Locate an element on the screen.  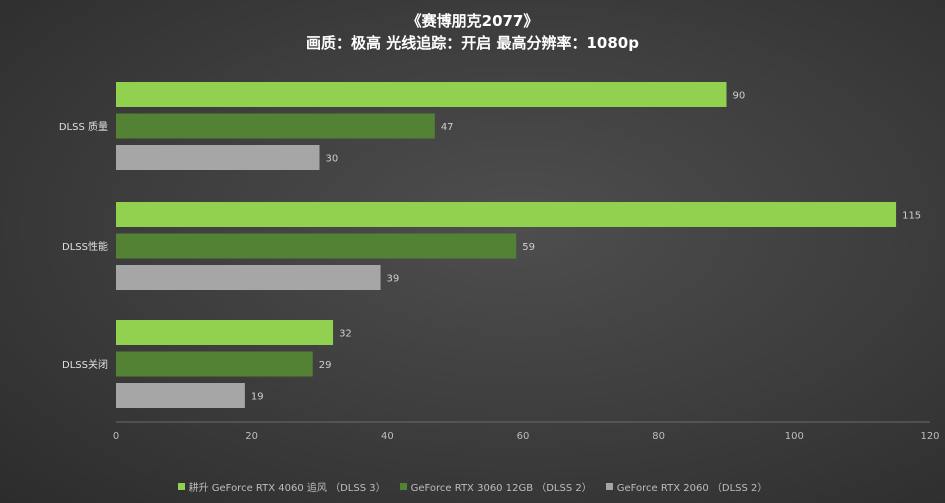
data-label: 59 is located at coordinates (528, 247).